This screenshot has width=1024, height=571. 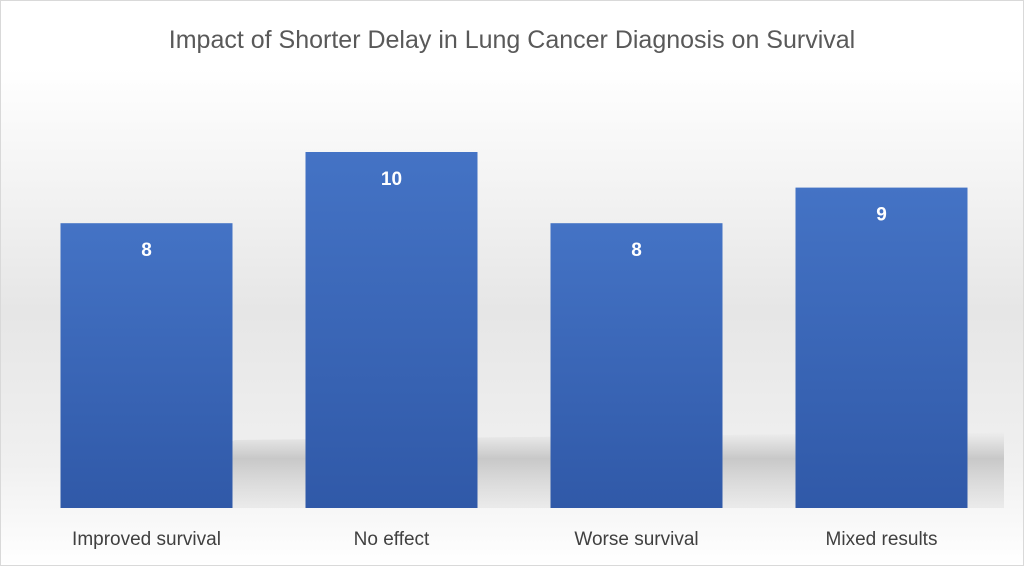 What do you see at coordinates (532, 470) in the screenshot?
I see `floor-shadow` at bounding box center [532, 470].